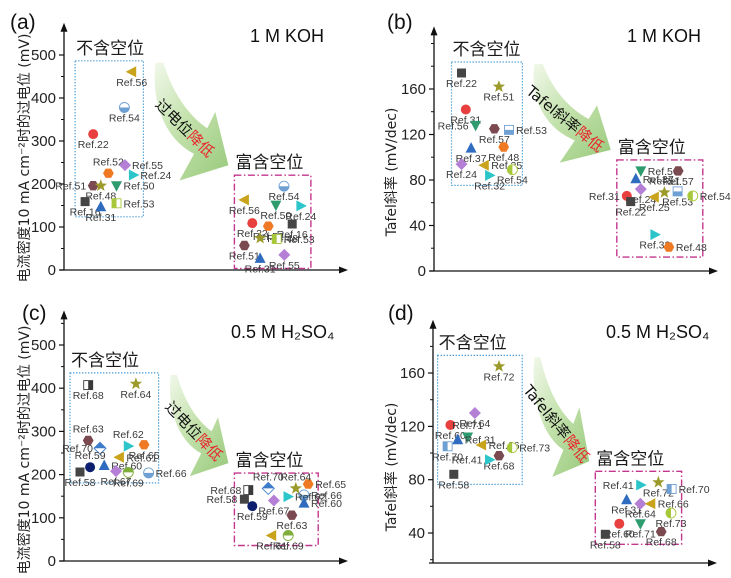 The height and width of the screenshot is (578, 731). What do you see at coordinates (288, 547) in the screenshot?
I see `point-label: Ref.69` at bounding box center [288, 547].